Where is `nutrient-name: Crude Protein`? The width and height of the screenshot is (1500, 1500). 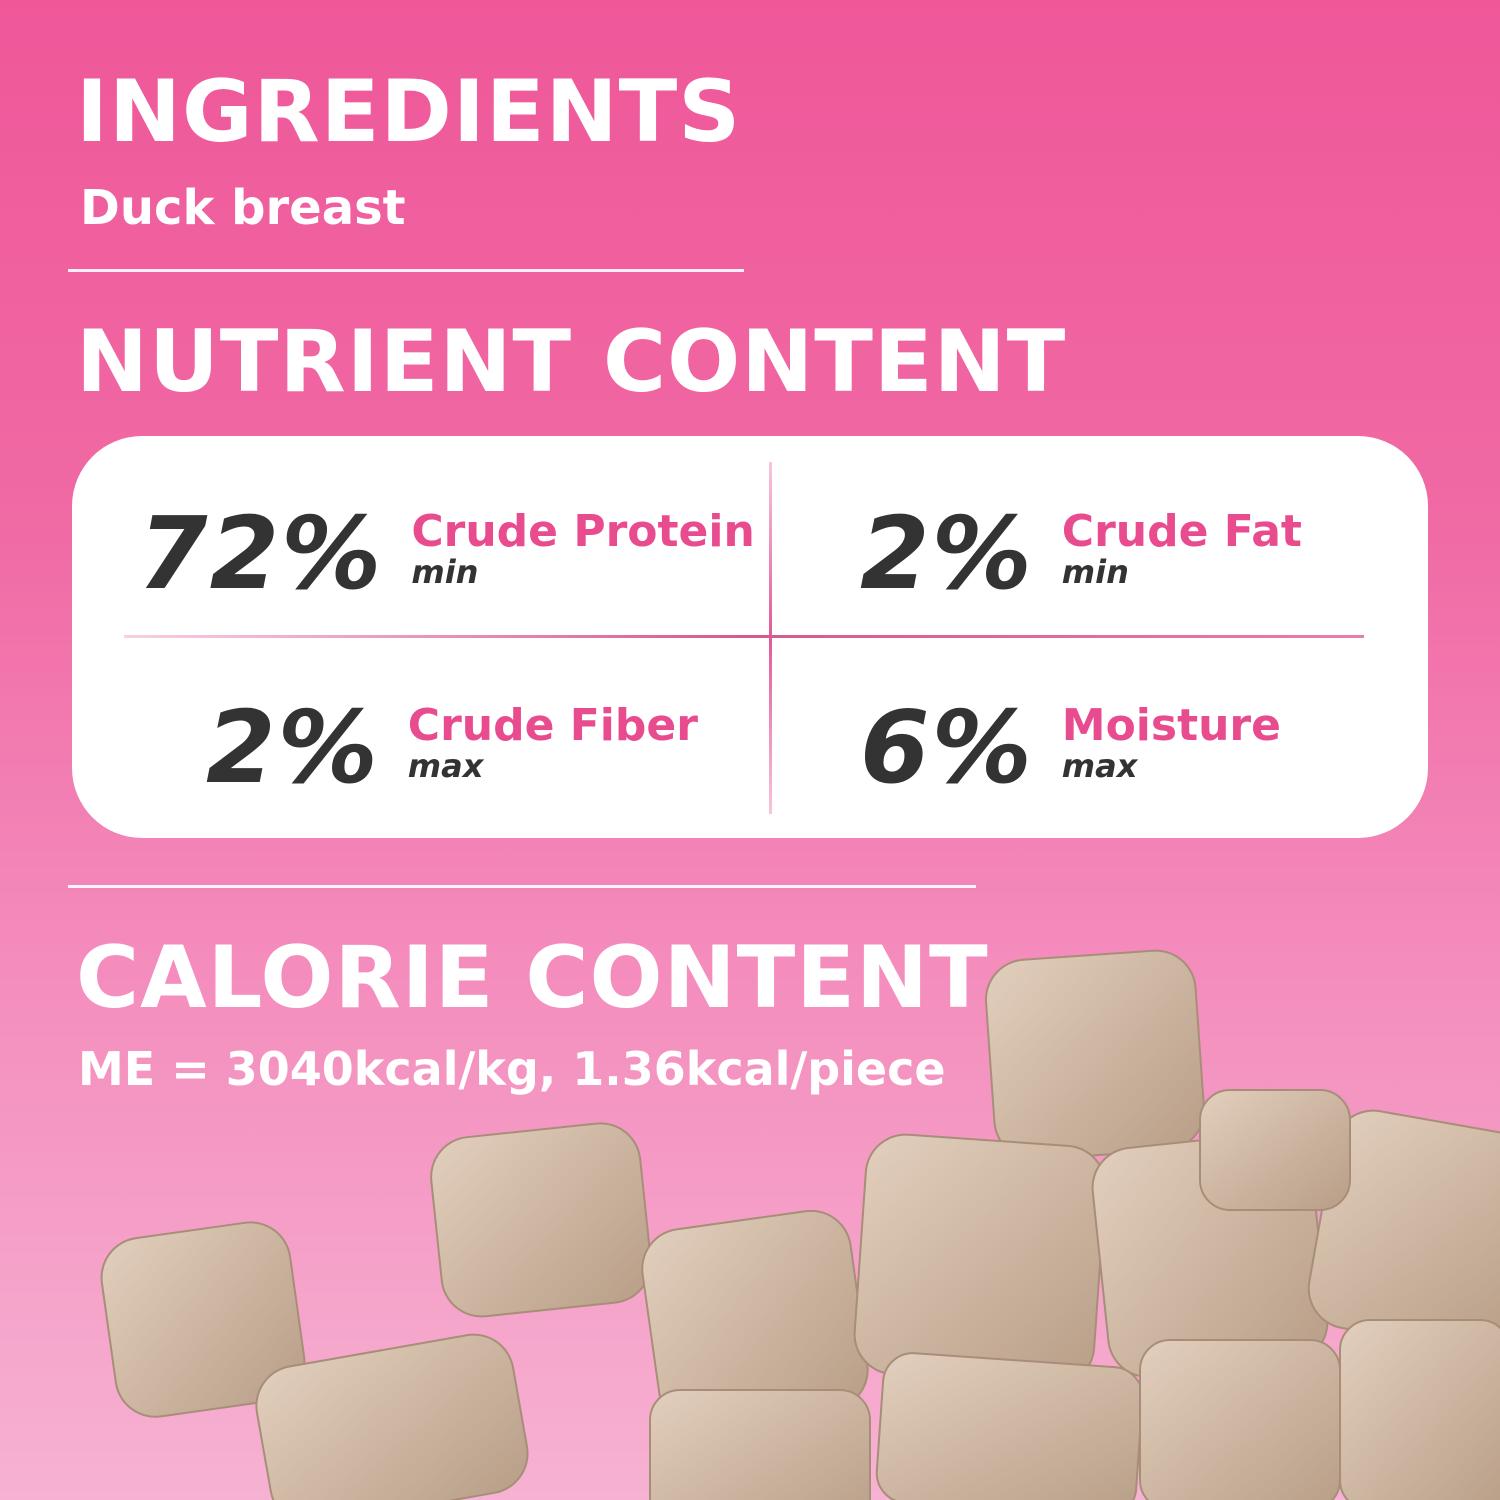 nutrient-name: Crude Protein is located at coordinates (583, 531).